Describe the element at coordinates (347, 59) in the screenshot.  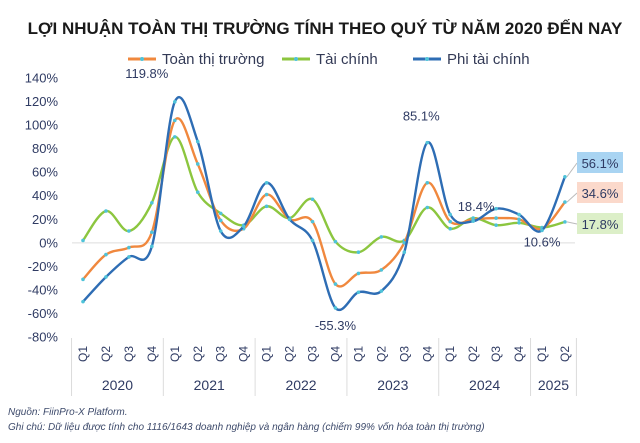
I see `legend-label: Tài chính` at that location.